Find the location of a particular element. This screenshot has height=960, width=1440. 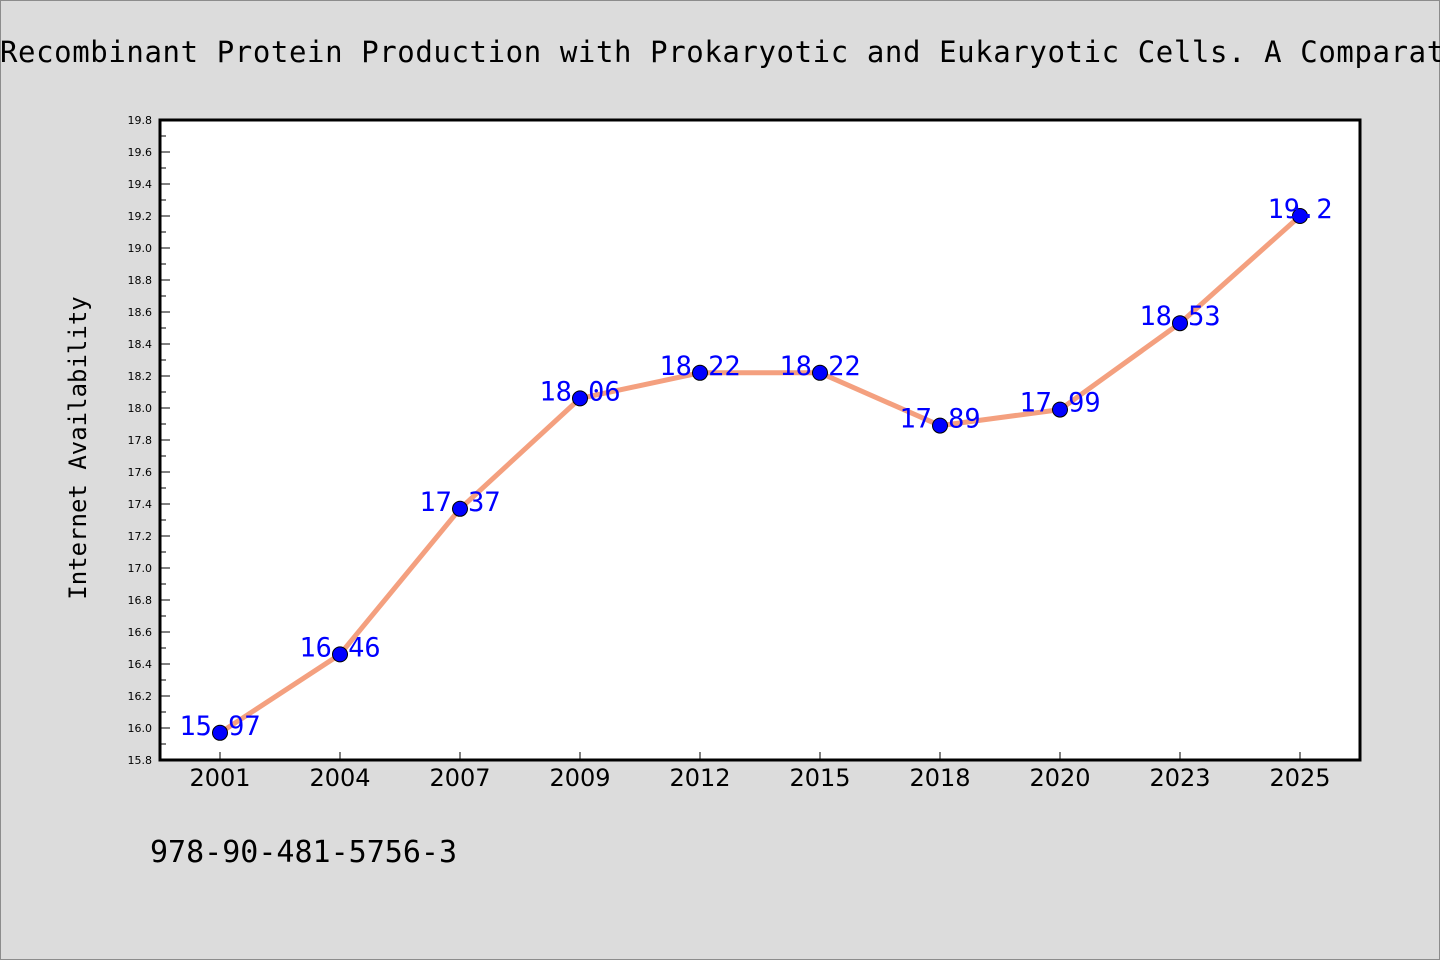

y-tick-label: 16.6 is located at coordinates (140, 632).